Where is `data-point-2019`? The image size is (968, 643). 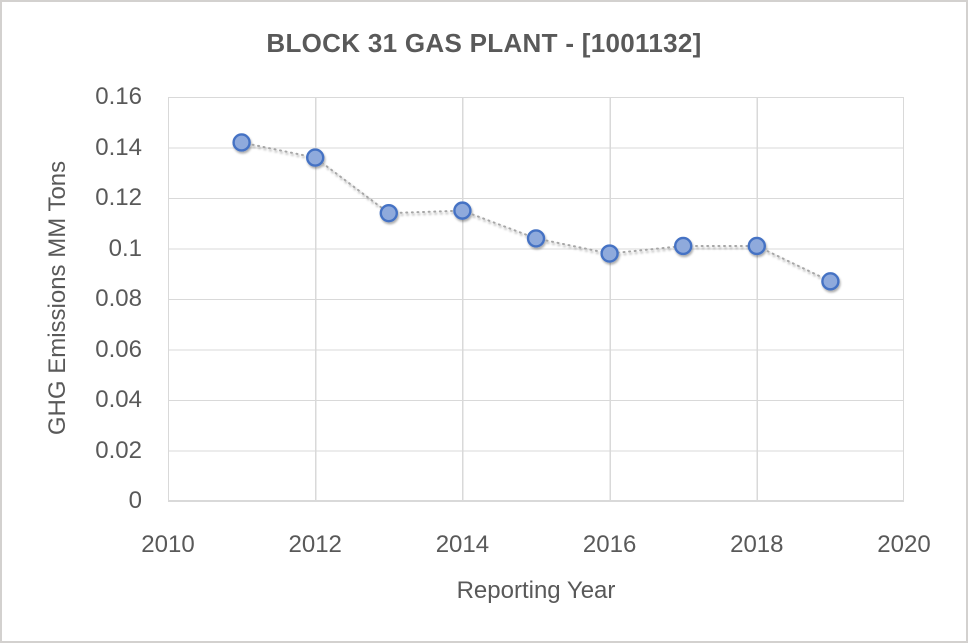 data-point-2019 is located at coordinates (830, 281).